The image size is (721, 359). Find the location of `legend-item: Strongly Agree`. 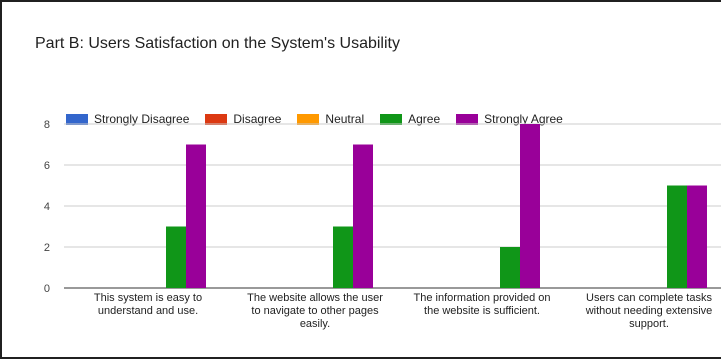

legend-item: Strongly Agree is located at coordinates (509, 119).